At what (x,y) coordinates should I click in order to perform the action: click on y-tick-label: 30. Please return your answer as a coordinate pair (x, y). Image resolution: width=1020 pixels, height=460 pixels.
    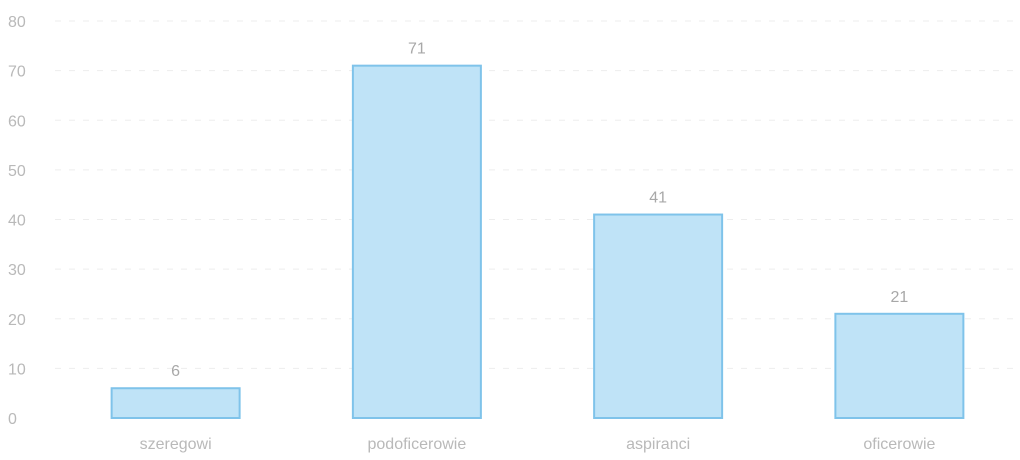
    Looking at the image, I should click on (17, 270).